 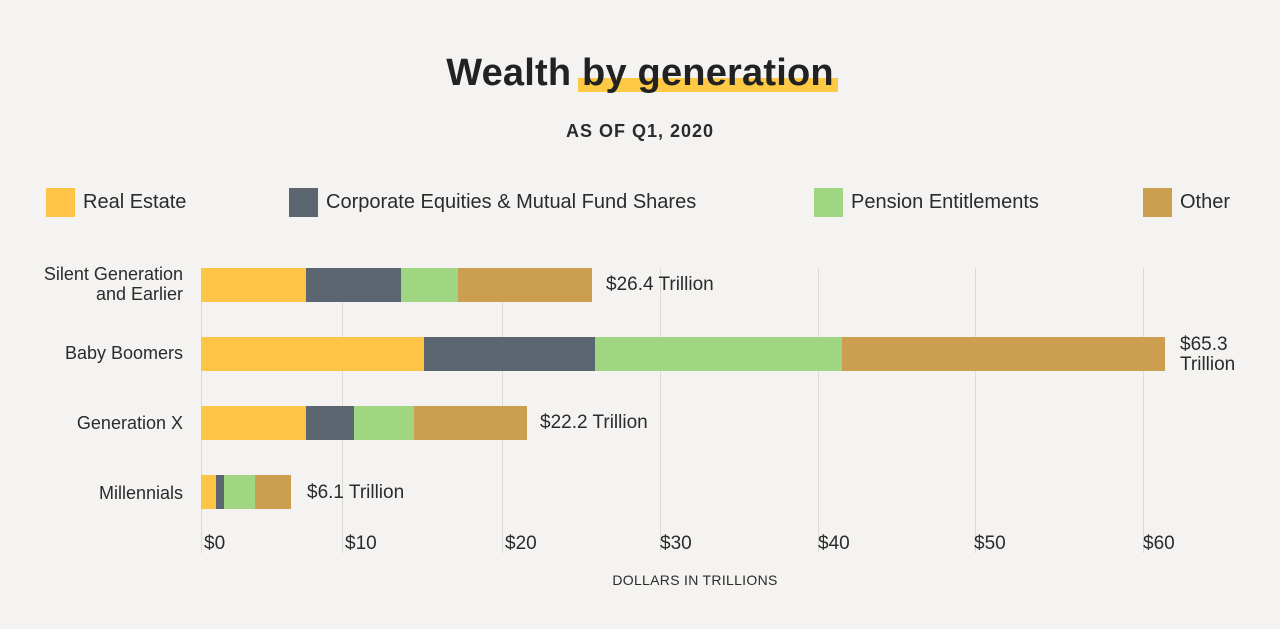 What do you see at coordinates (129, 423) in the screenshot?
I see `row-label-generation-x: Generation X` at bounding box center [129, 423].